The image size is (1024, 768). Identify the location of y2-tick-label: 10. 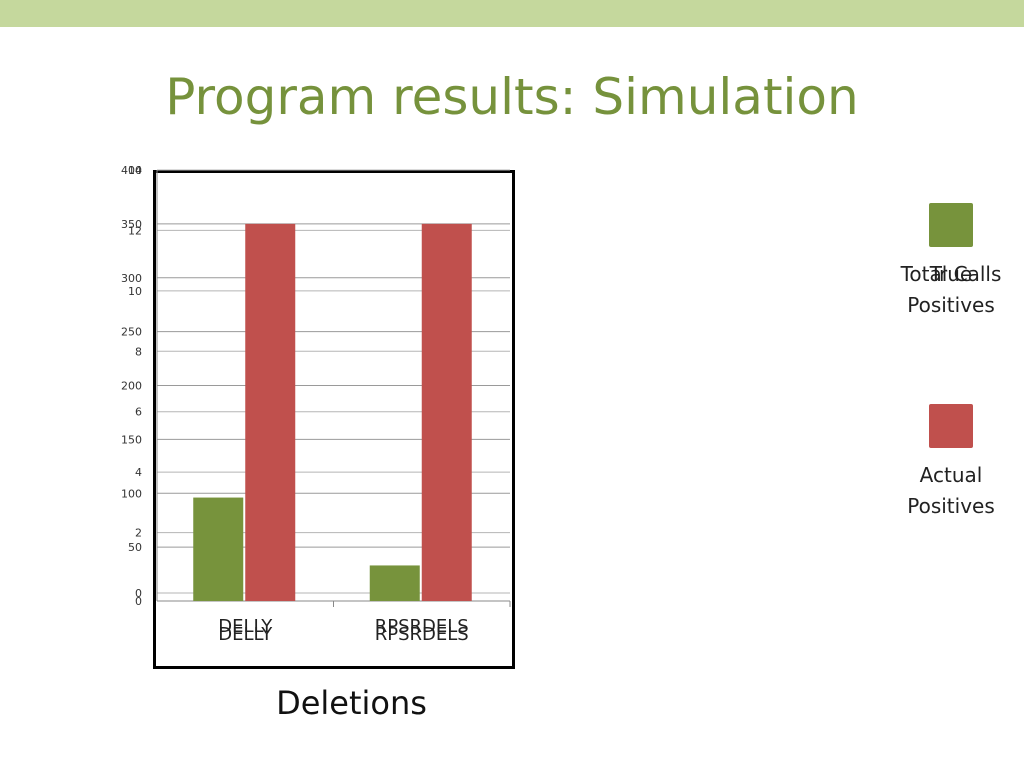
(135, 291).